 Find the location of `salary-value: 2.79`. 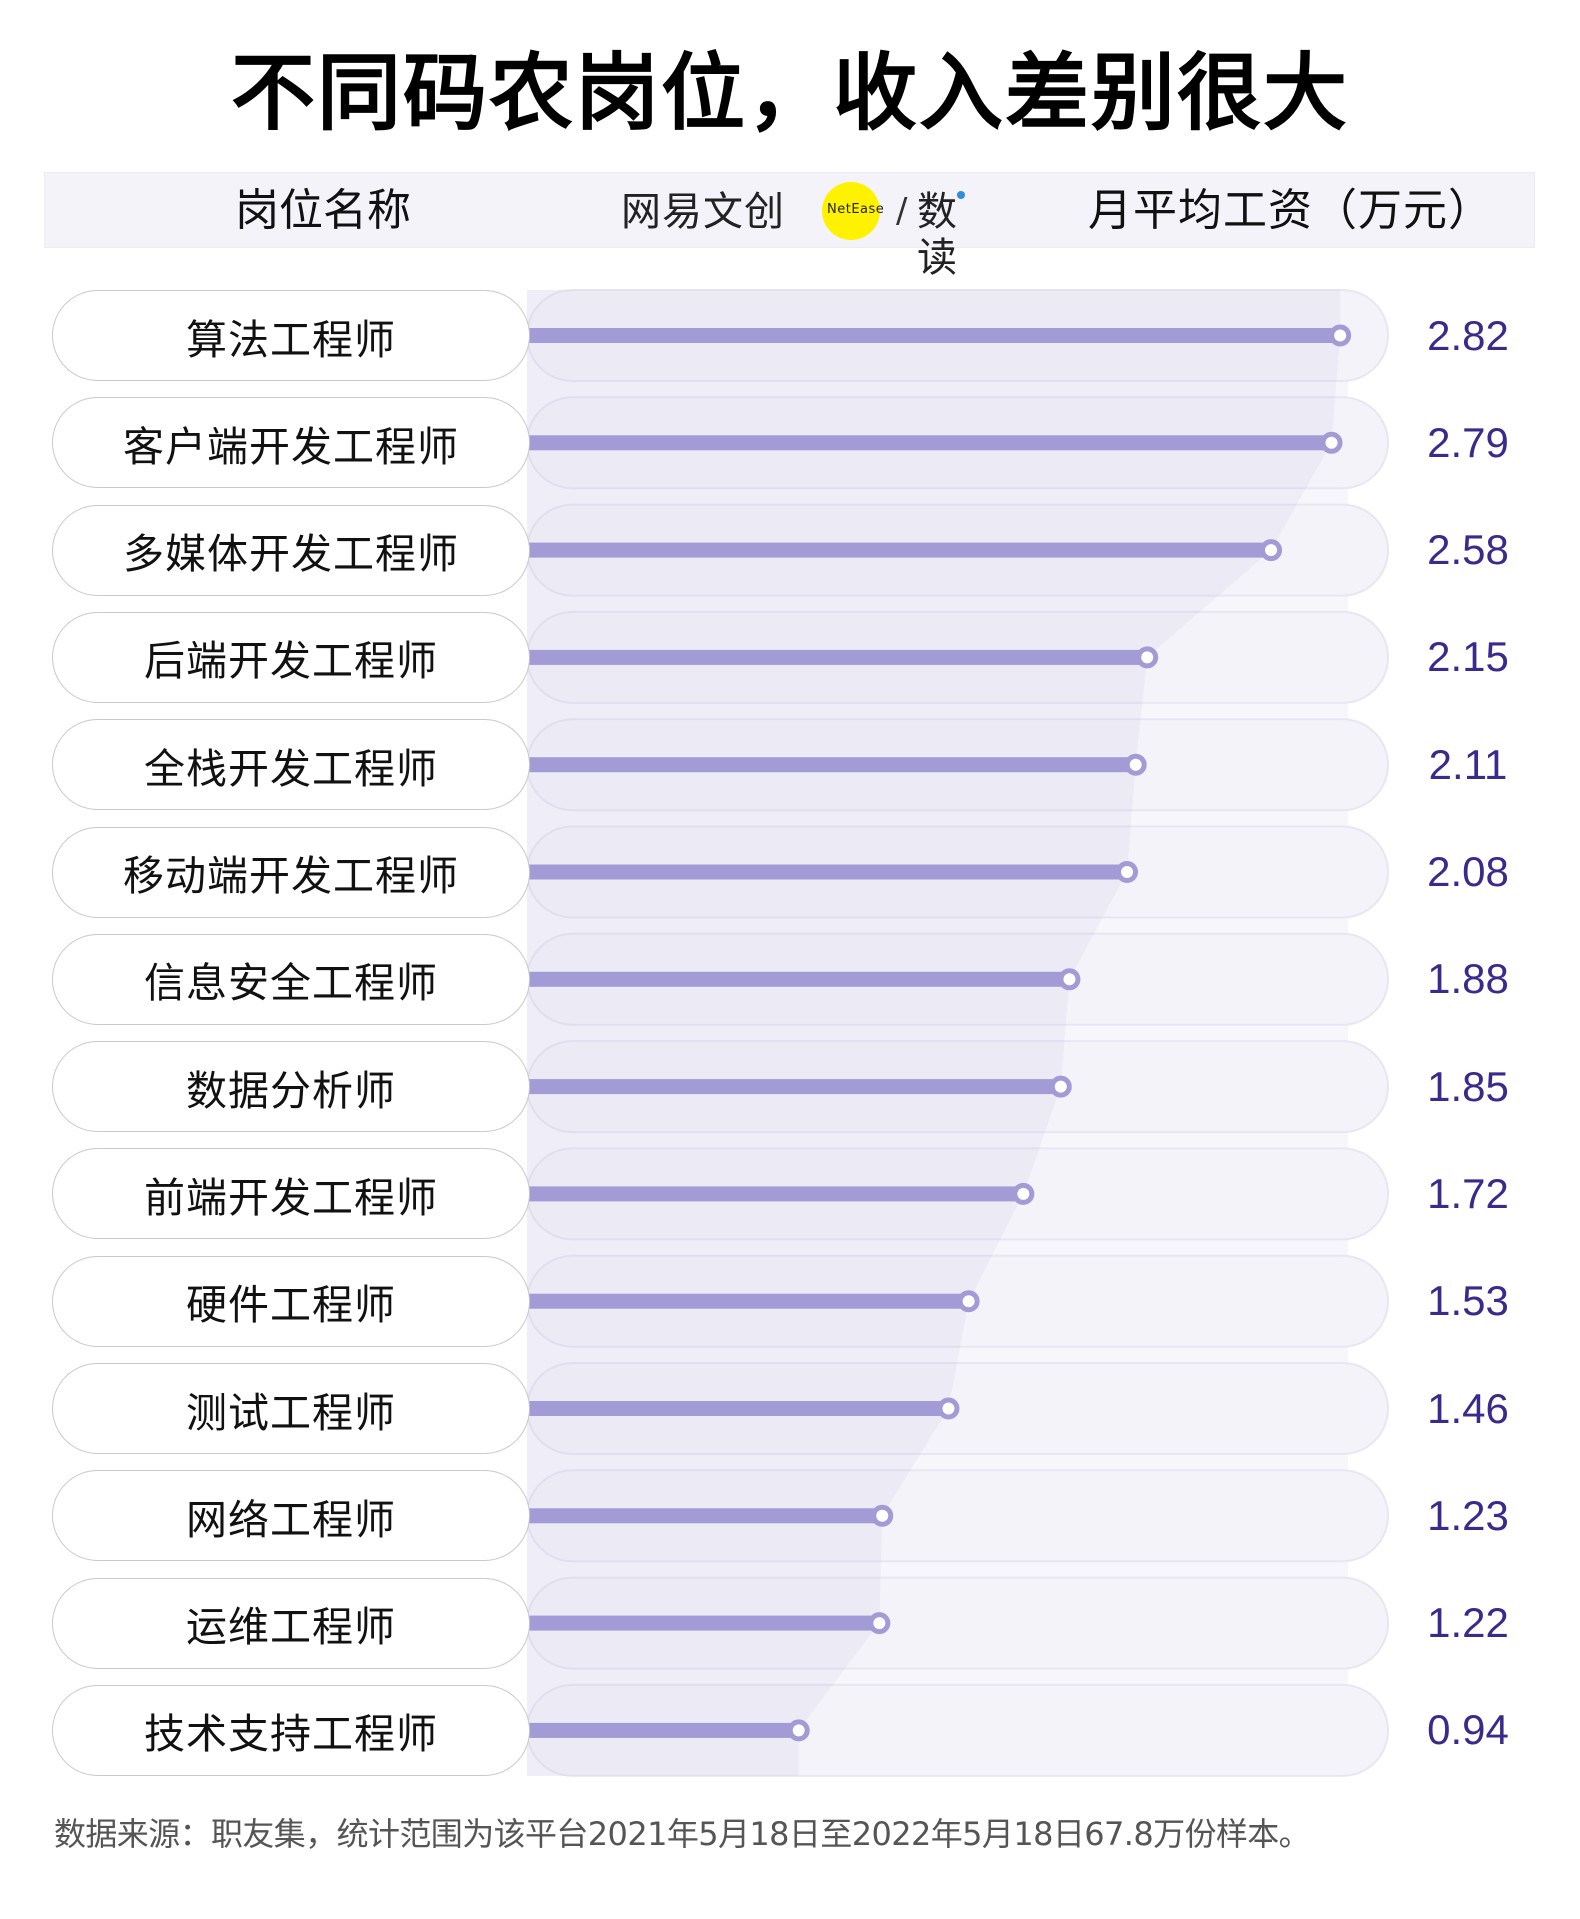

salary-value: 2.79 is located at coordinates (1468, 442).